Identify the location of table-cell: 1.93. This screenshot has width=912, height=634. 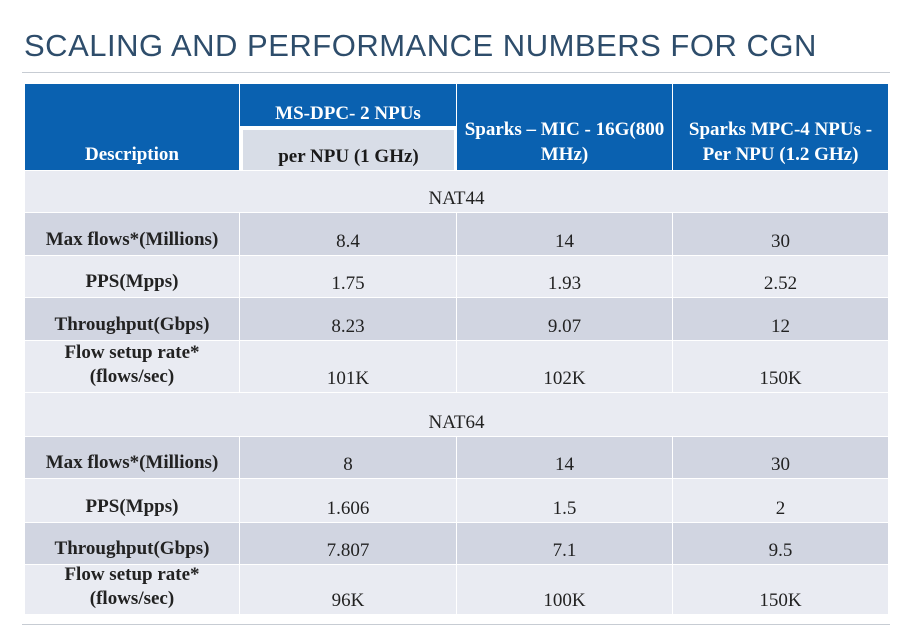
(565, 277).